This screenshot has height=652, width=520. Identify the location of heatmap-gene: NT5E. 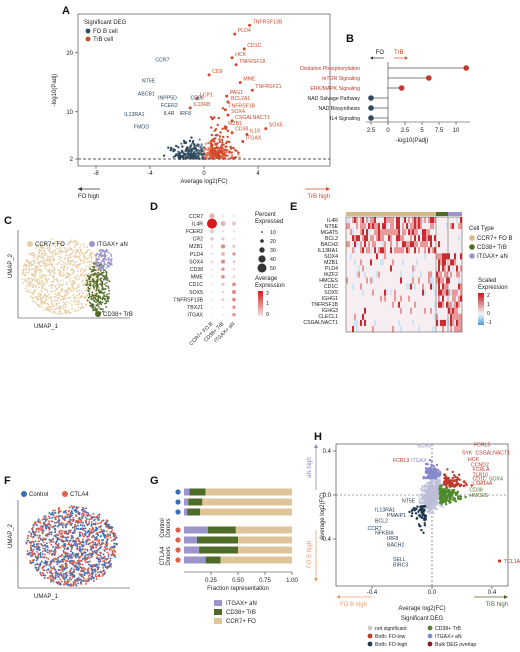
(332, 227).